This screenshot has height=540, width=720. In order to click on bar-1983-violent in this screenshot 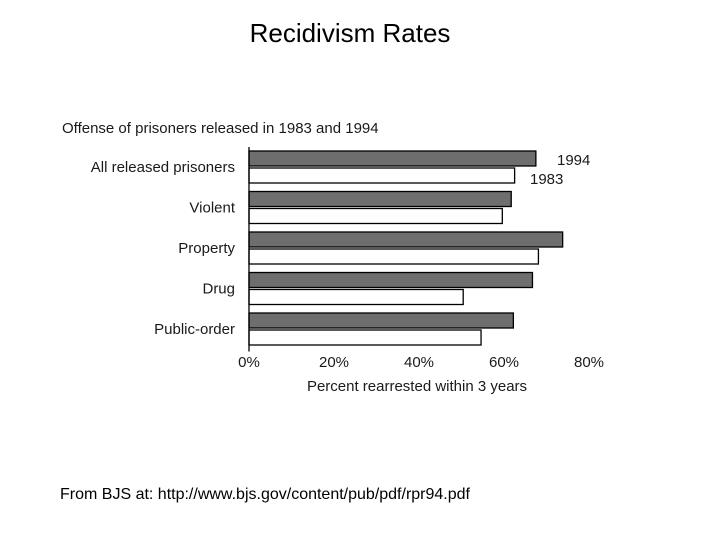, I will do `click(375, 216)`.